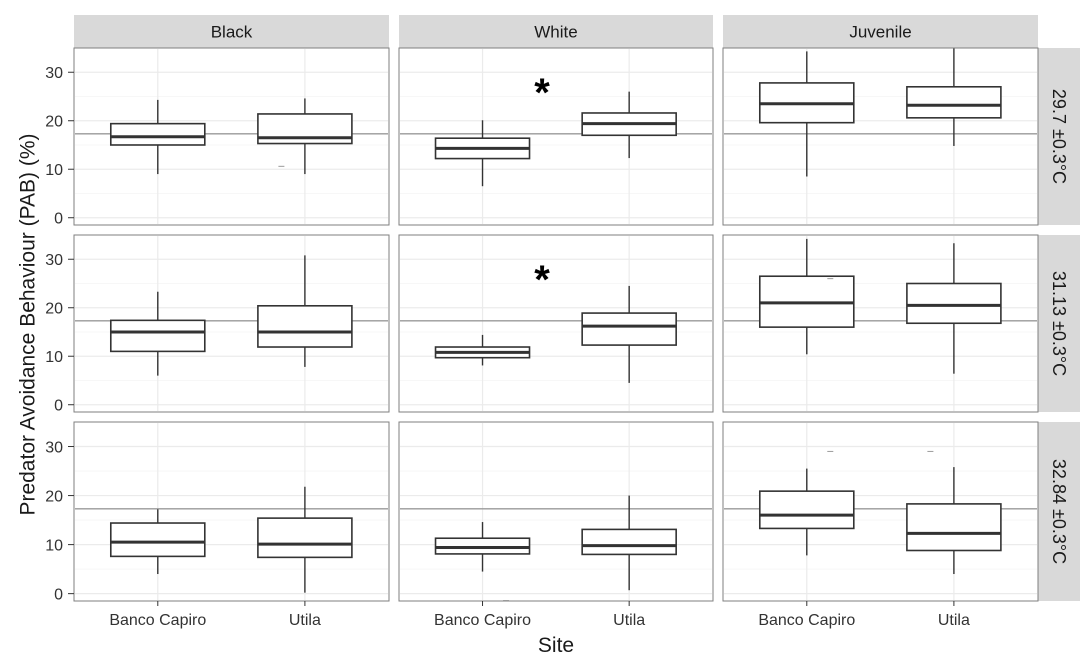 Image resolution: width=1081 pixels, height=657 pixels. Describe the element at coordinates (1059, 511) in the screenshot. I see `row-strip-label: 32.84 ±0.3°C` at that location.